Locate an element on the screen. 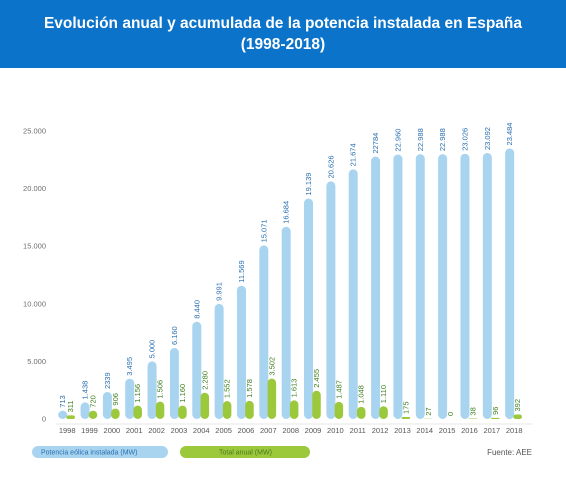 Image resolution: width=566 pixels, height=477 pixels. data-label-annual-2010: 1.487 is located at coordinates (338, 389).